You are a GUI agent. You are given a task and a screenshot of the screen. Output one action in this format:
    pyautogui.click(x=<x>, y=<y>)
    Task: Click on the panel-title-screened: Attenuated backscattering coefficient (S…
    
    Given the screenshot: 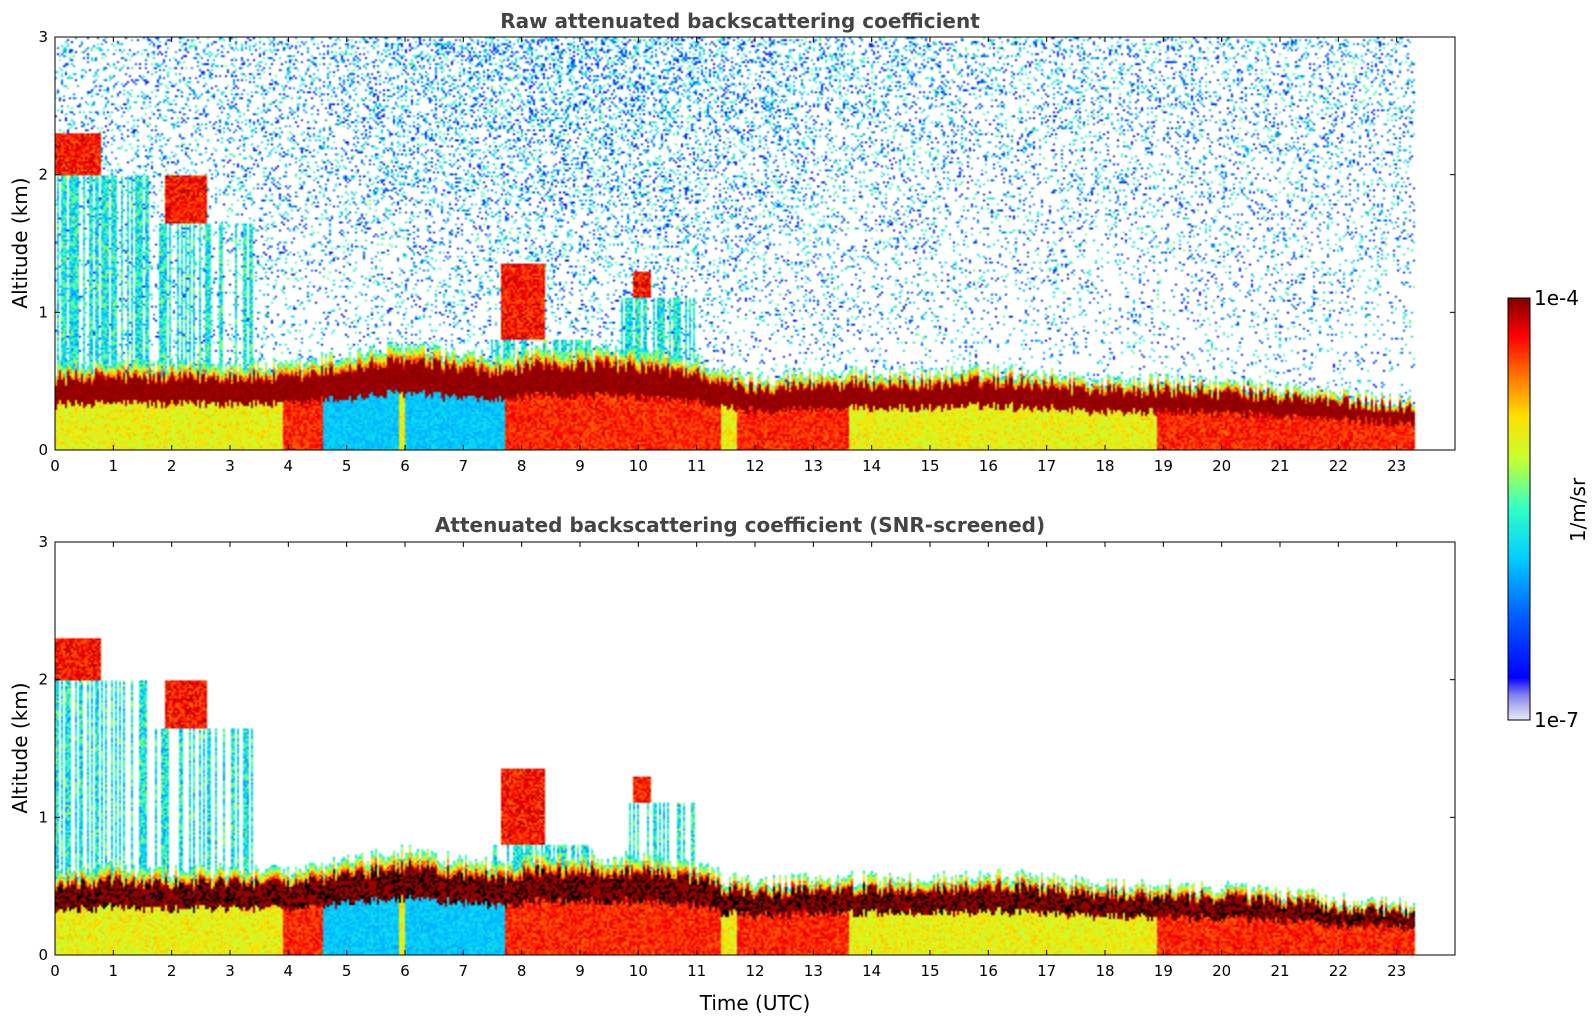 What is the action you would take?
    pyautogui.click(x=740, y=525)
    